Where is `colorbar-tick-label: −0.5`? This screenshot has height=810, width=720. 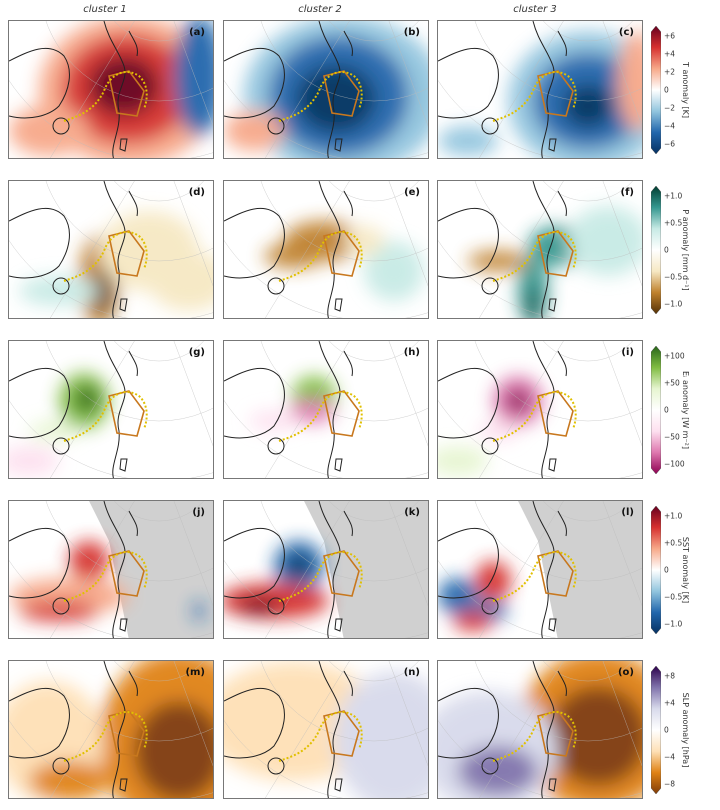 colorbar-tick-label: −0.5 is located at coordinates (673, 277).